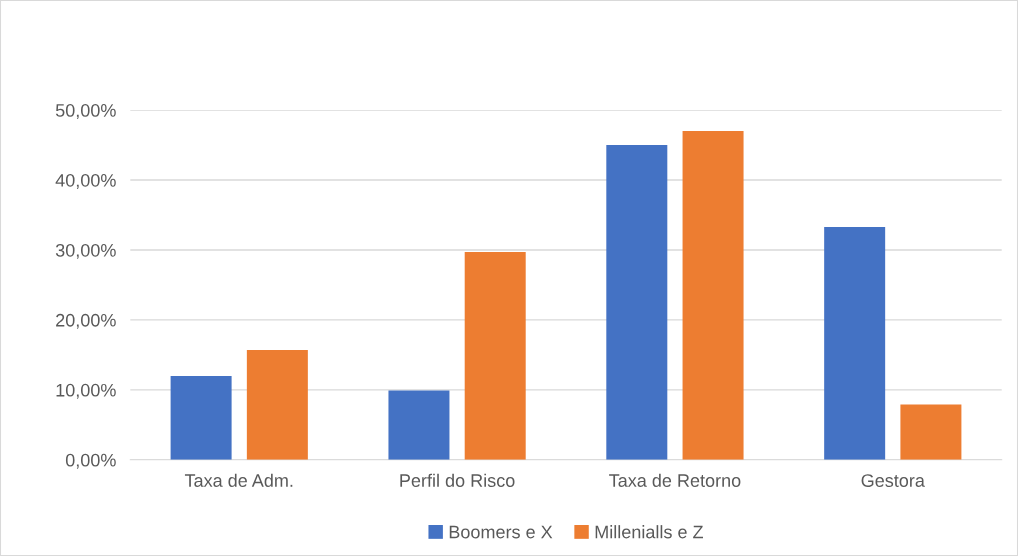 The height and width of the screenshot is (556, 1018). What do you see at coordinates (85, 111) in the screenshot?
I see `y-tick-label: 50,00%` at bounding box center [85, 111].